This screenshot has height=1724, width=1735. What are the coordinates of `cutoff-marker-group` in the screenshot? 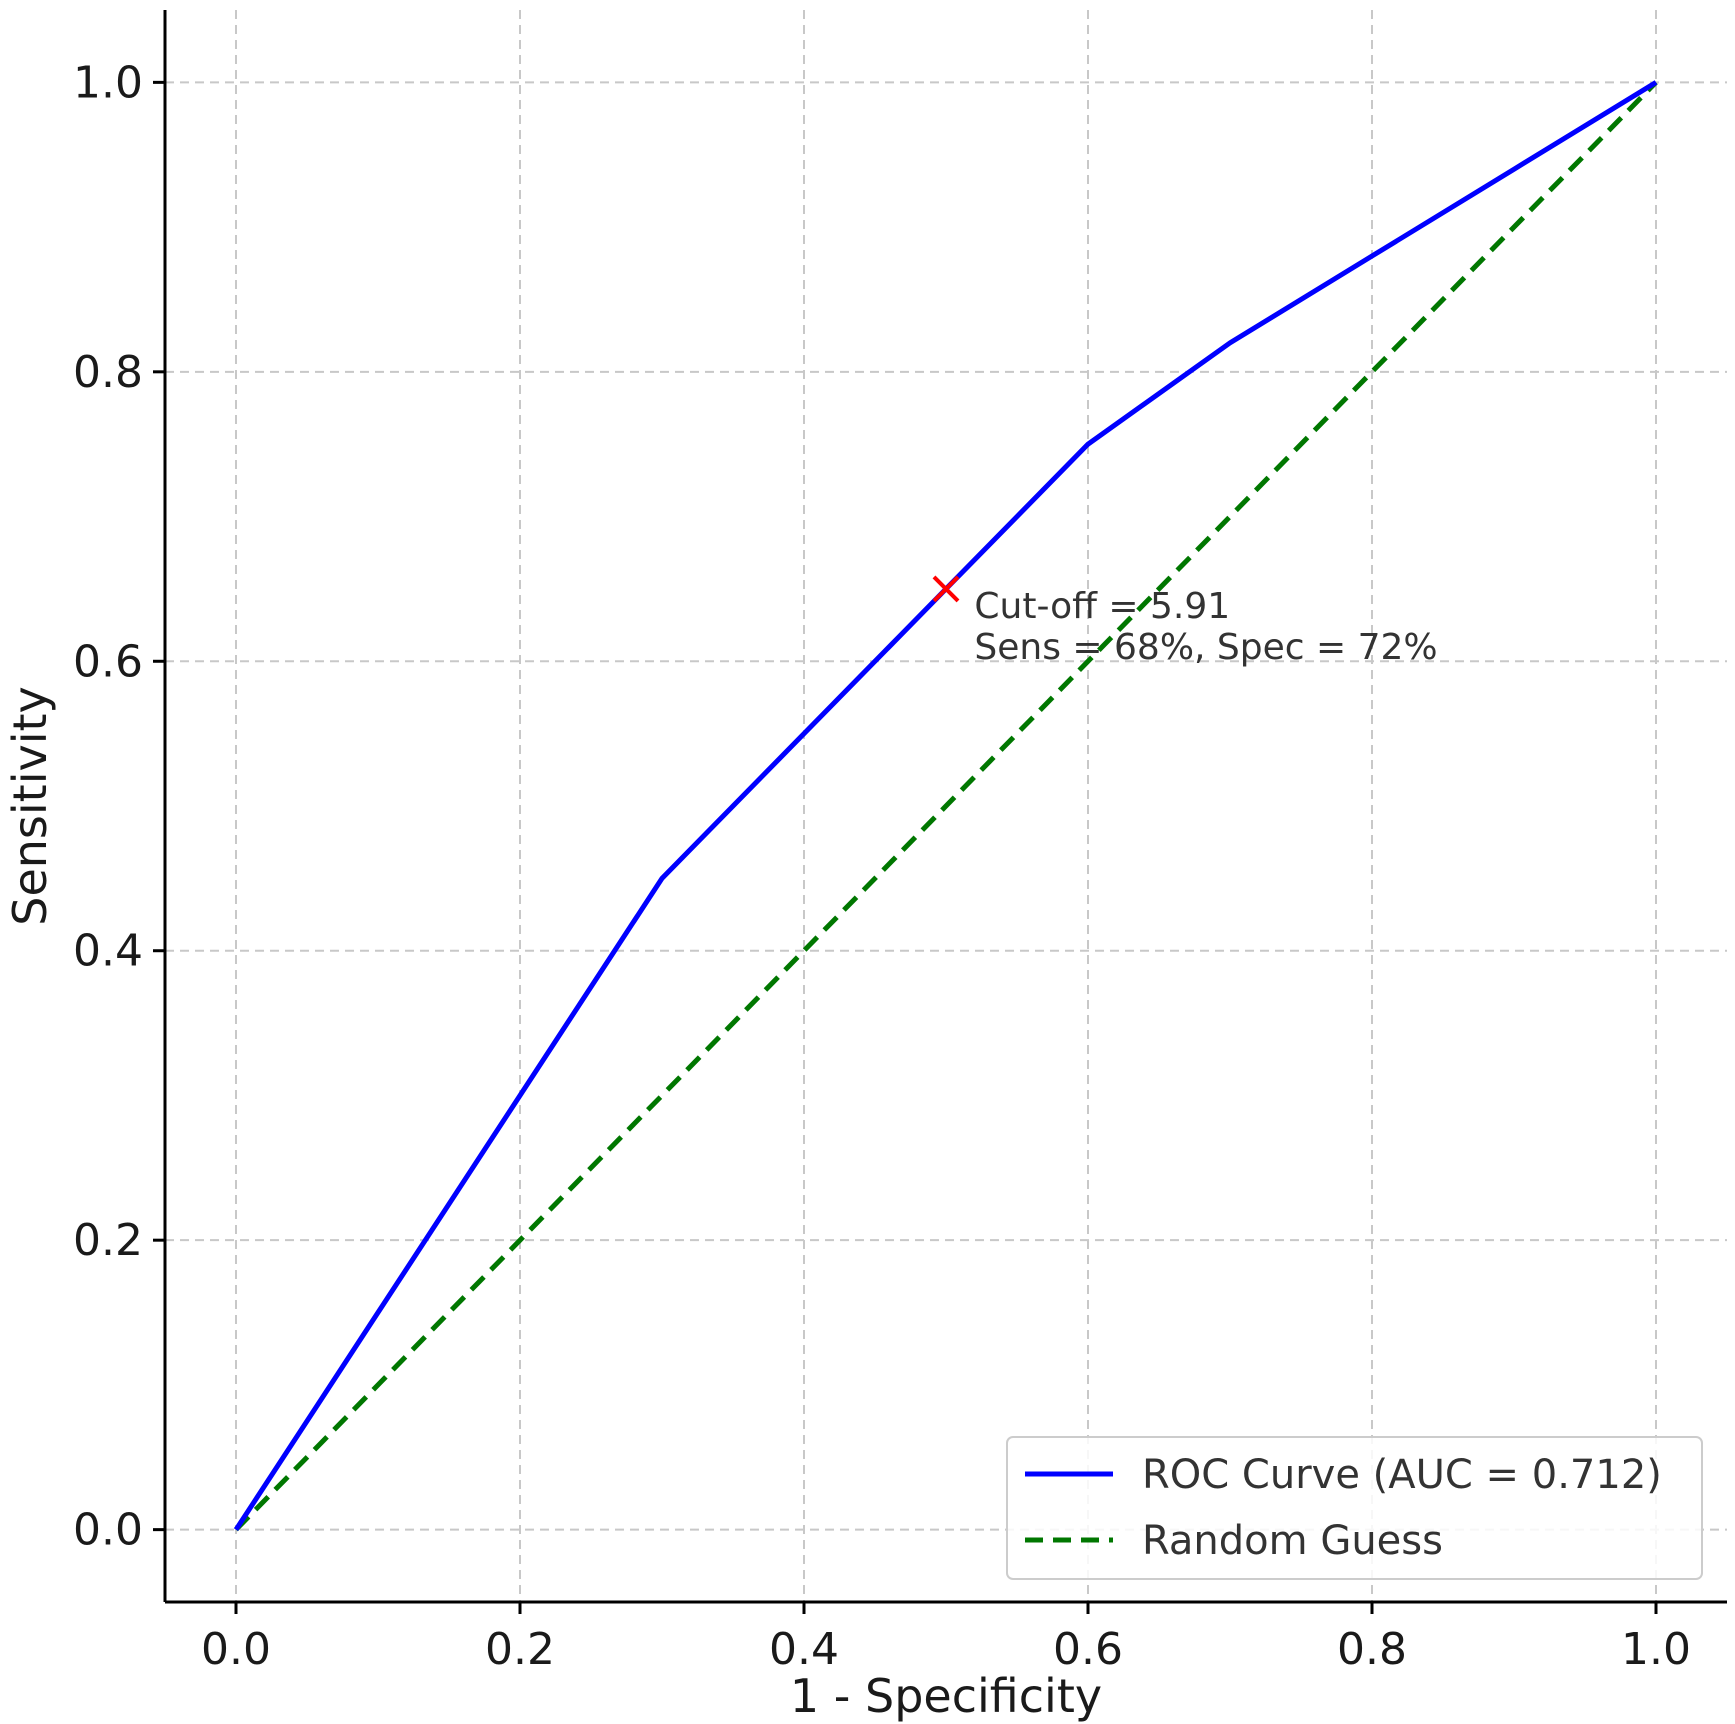 It's located at (946, 589).